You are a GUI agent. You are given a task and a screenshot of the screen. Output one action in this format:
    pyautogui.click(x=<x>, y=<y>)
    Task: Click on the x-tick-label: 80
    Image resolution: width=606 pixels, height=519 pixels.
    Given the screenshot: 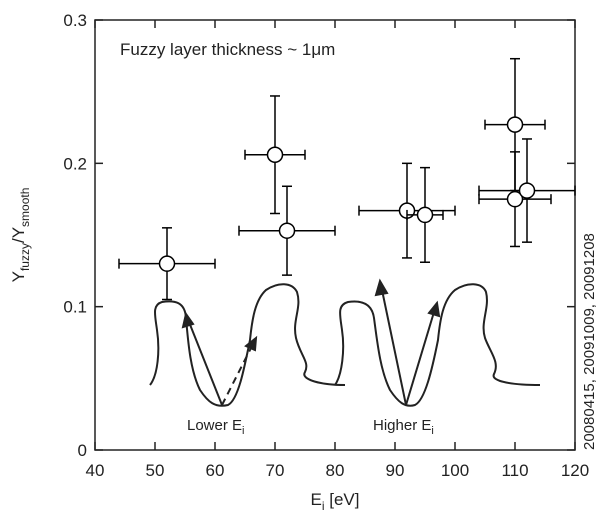 What is the action you would take?
    pyautogui.click(x=335, y=470)
    